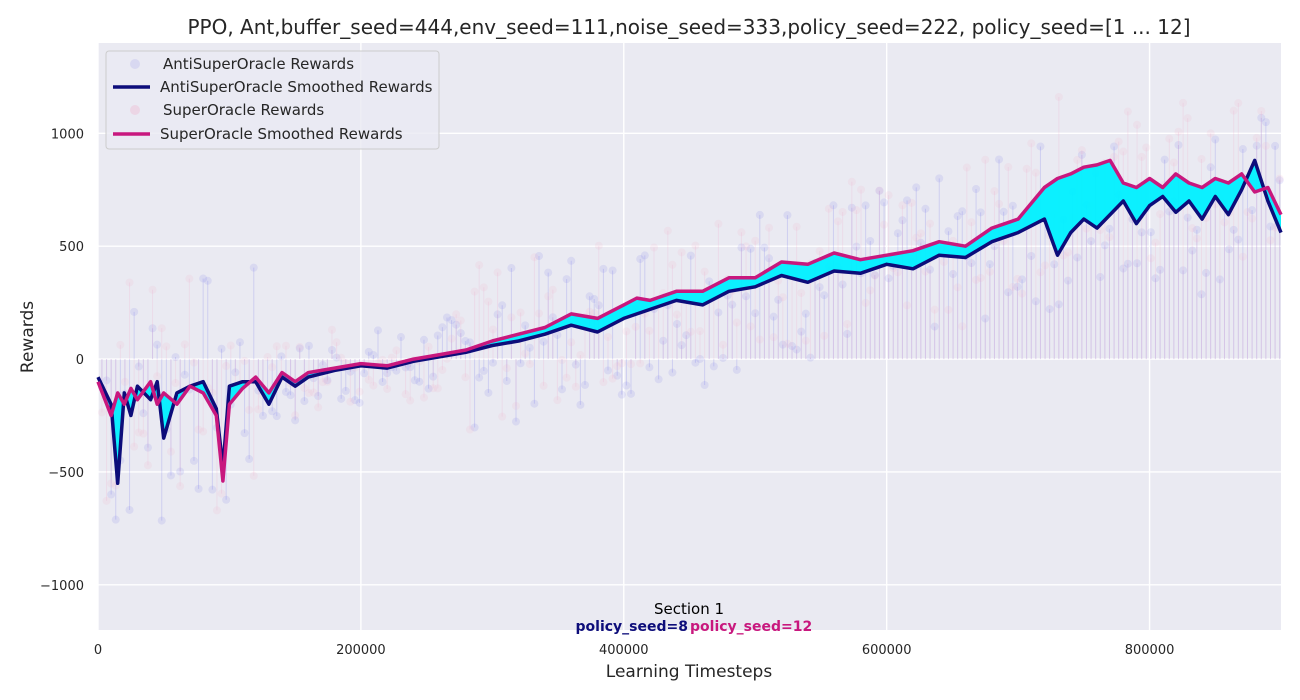  Describe the element at coordinates (624, 650) in the screenshot. I see `x-tick-label: 400000` at that location.